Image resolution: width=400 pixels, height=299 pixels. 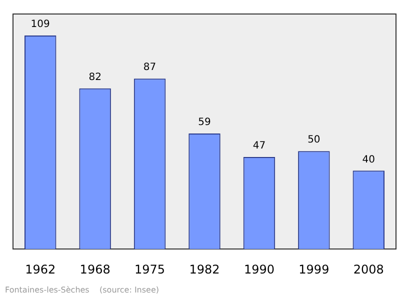 What do you see at coordinates (150, 269) in the screenshot?
I see `x-tick-label: 1975` at bounding box center [150, 269].